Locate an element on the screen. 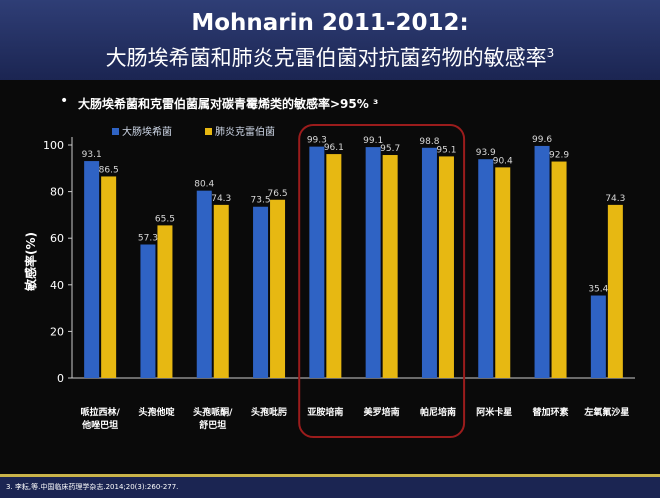 The image size is (660, 498). bar-value-label: 92.9 is located at coordinates (559, 156).